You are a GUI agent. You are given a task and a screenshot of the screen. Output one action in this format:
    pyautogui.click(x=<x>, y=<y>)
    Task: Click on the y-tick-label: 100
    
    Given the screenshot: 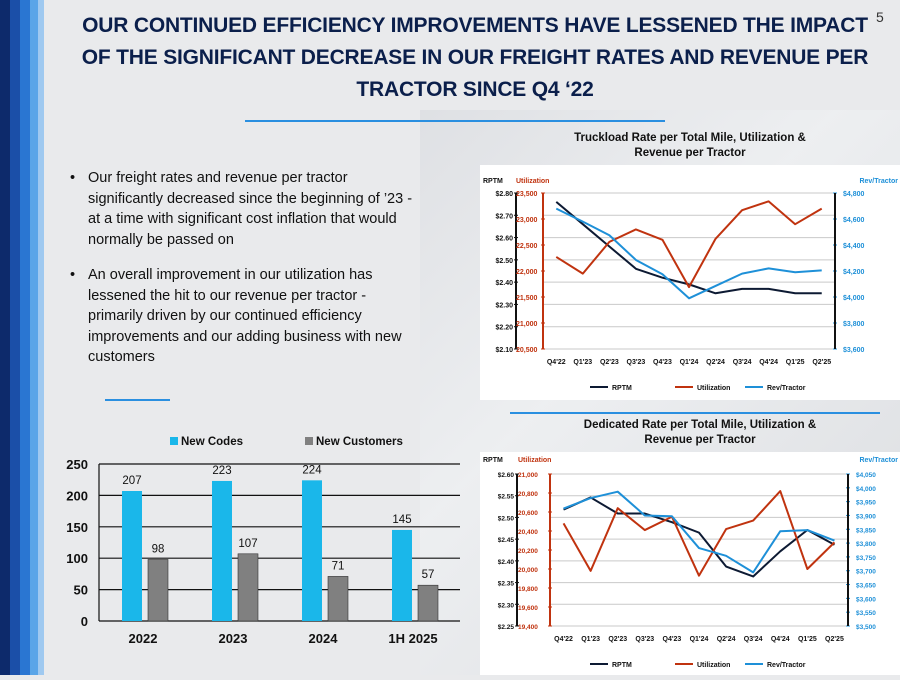 What is the action you would take?
    pyautogui.click(x=77, y=558)
    